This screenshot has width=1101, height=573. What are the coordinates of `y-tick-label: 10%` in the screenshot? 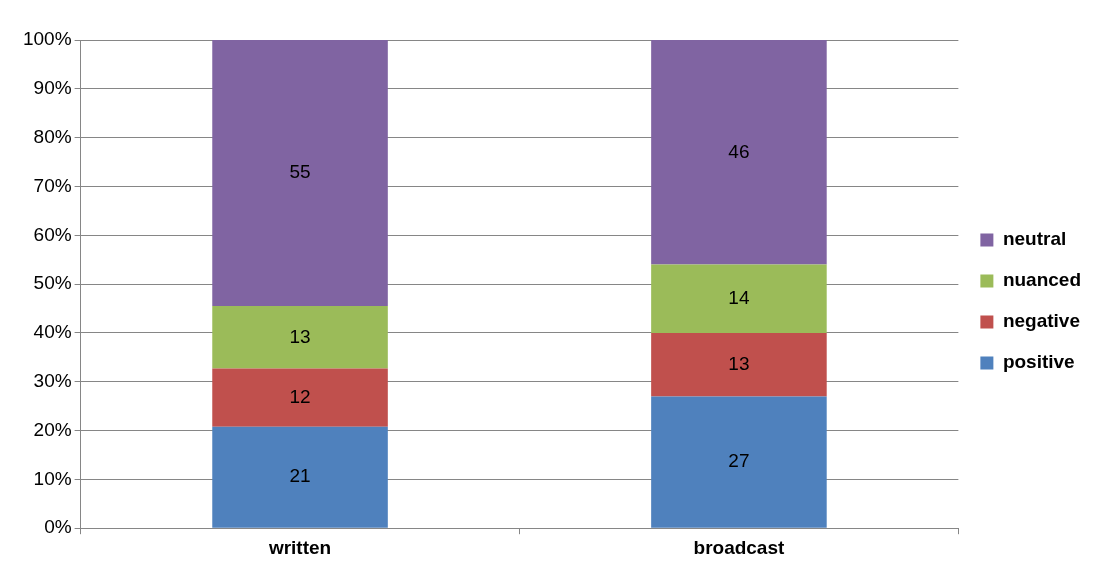 It's located at (52, 478).